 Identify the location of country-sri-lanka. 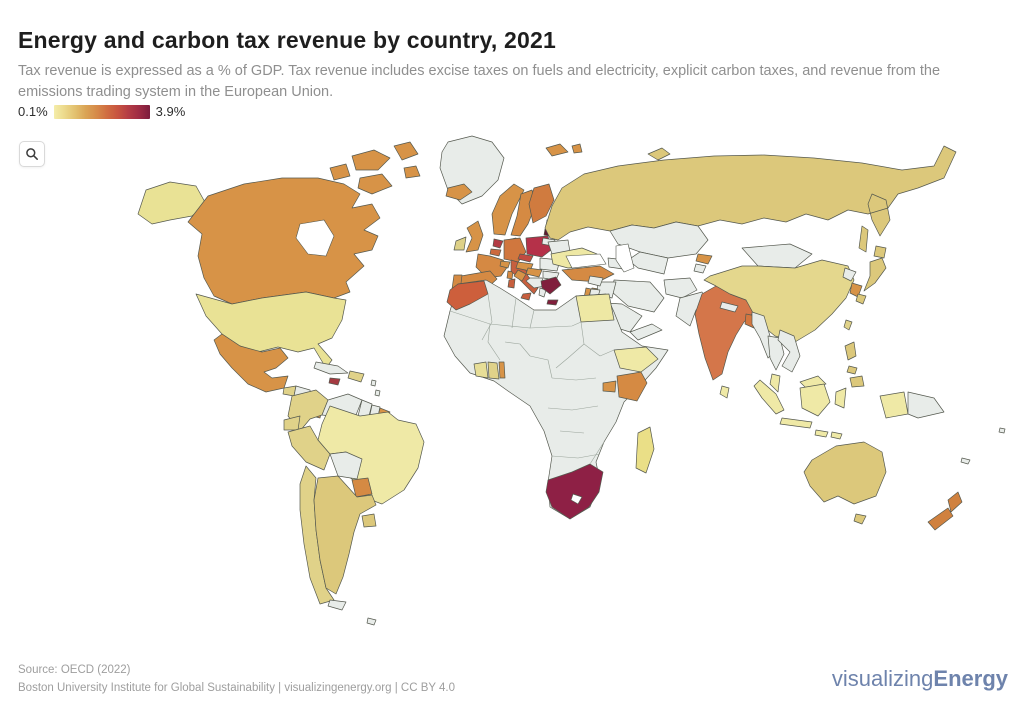
(724, 392).